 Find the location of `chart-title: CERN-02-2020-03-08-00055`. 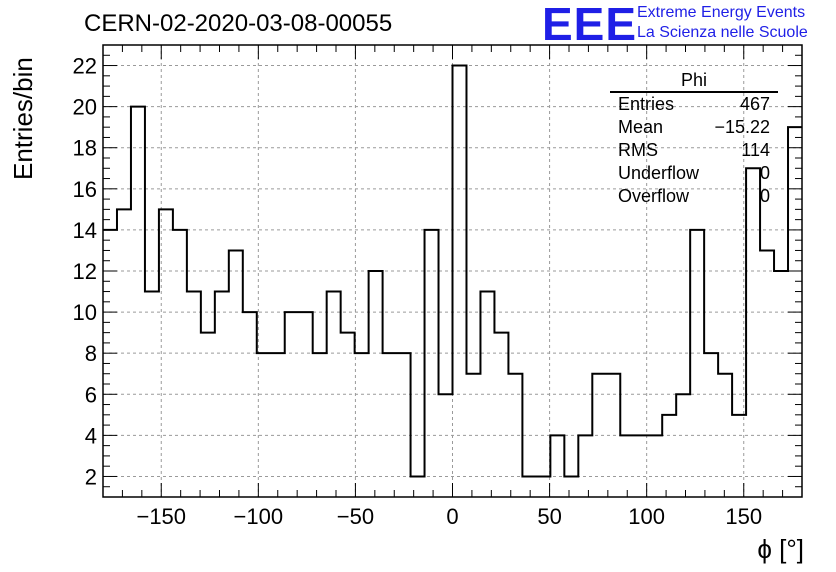

chart-title: CERN-02-2020-03-08-00055 is located at coordinates (238, 23).